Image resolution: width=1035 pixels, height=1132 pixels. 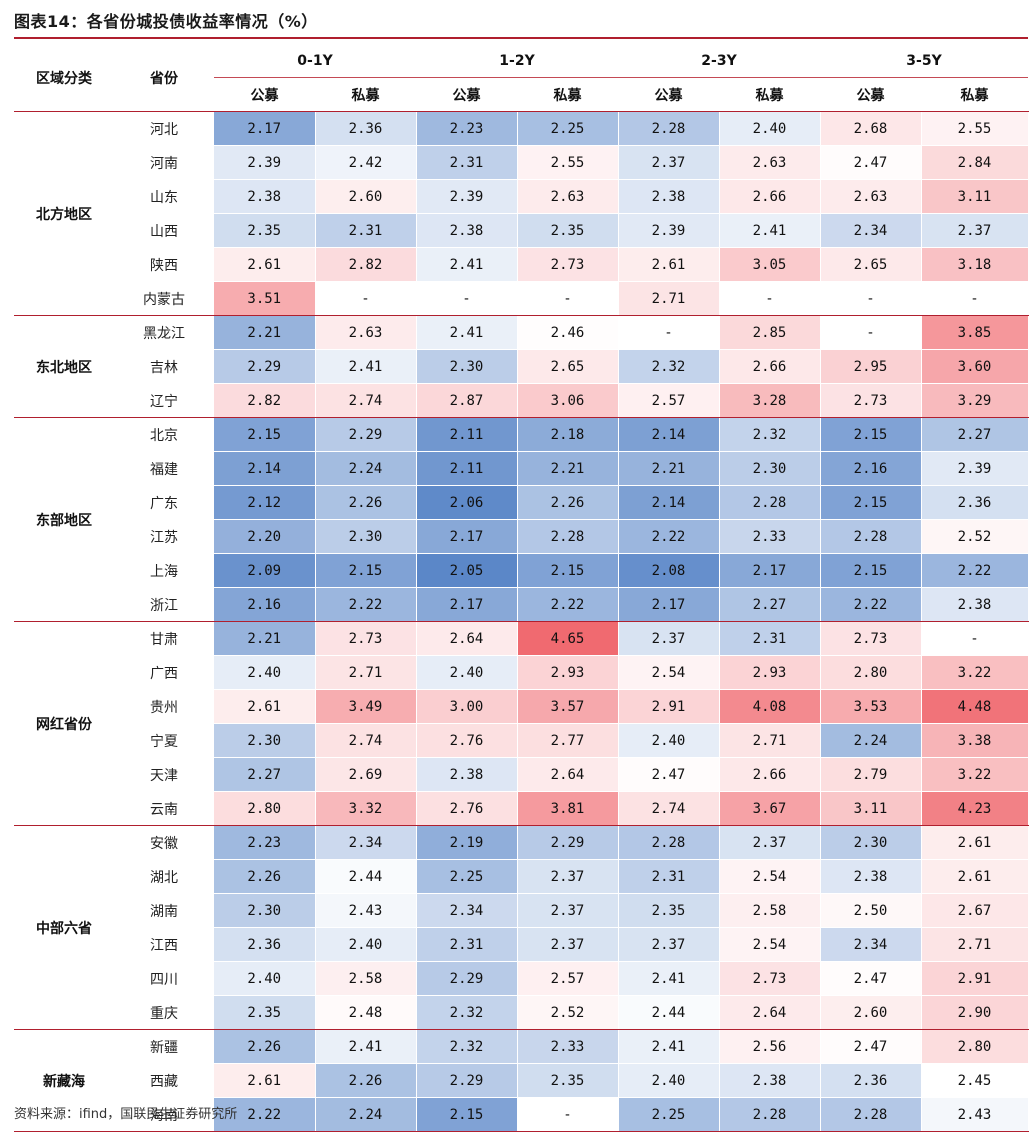 I want to click on table-row: 宁夏 2.30 2.74 2.76 2.77 2.40 2.71 2.24 3.38, so click(x=521, y=740).